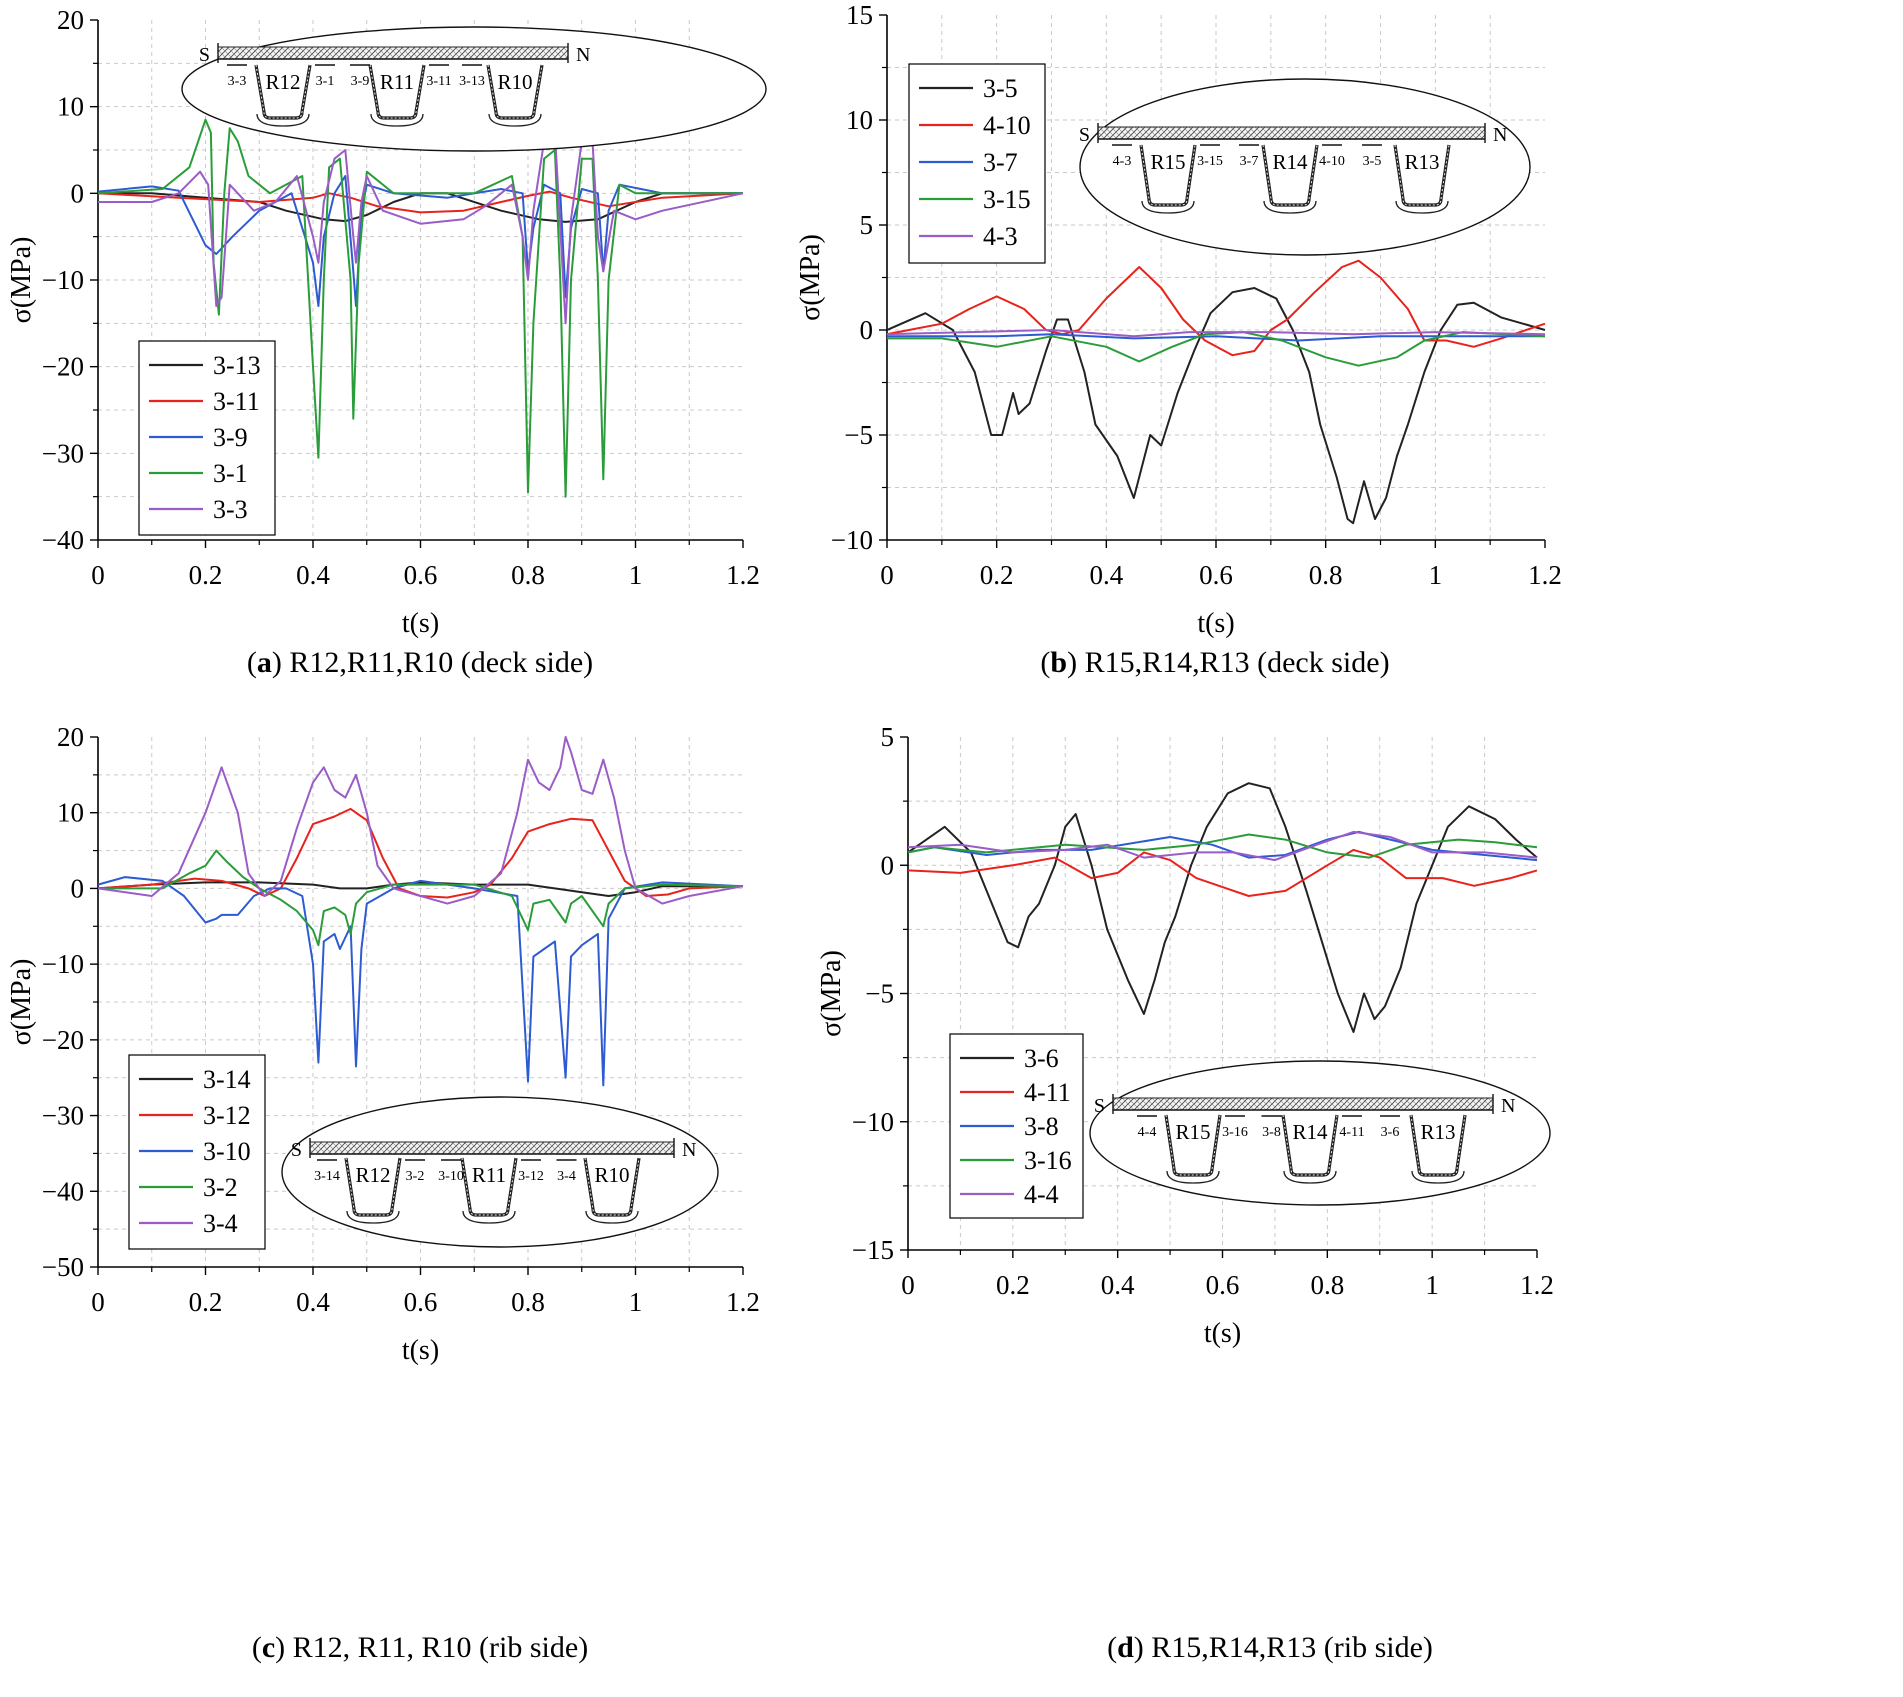  I want to click on legend-label-3-13: 3-13, so click(237, 365).